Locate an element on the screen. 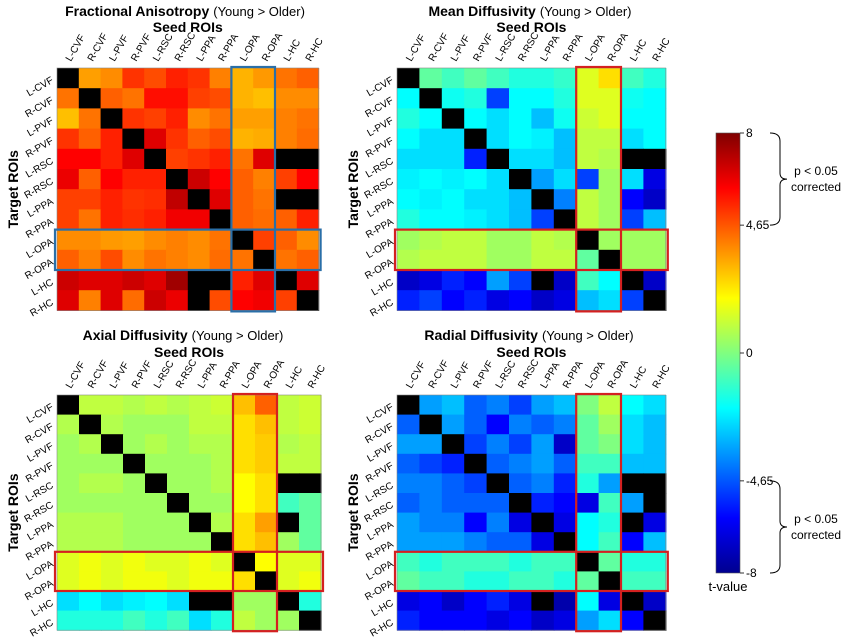 Image resolution: width=850 pixels, height=642 pixels. y-tick-label: L-CVF is located at coordinates (40, 87).